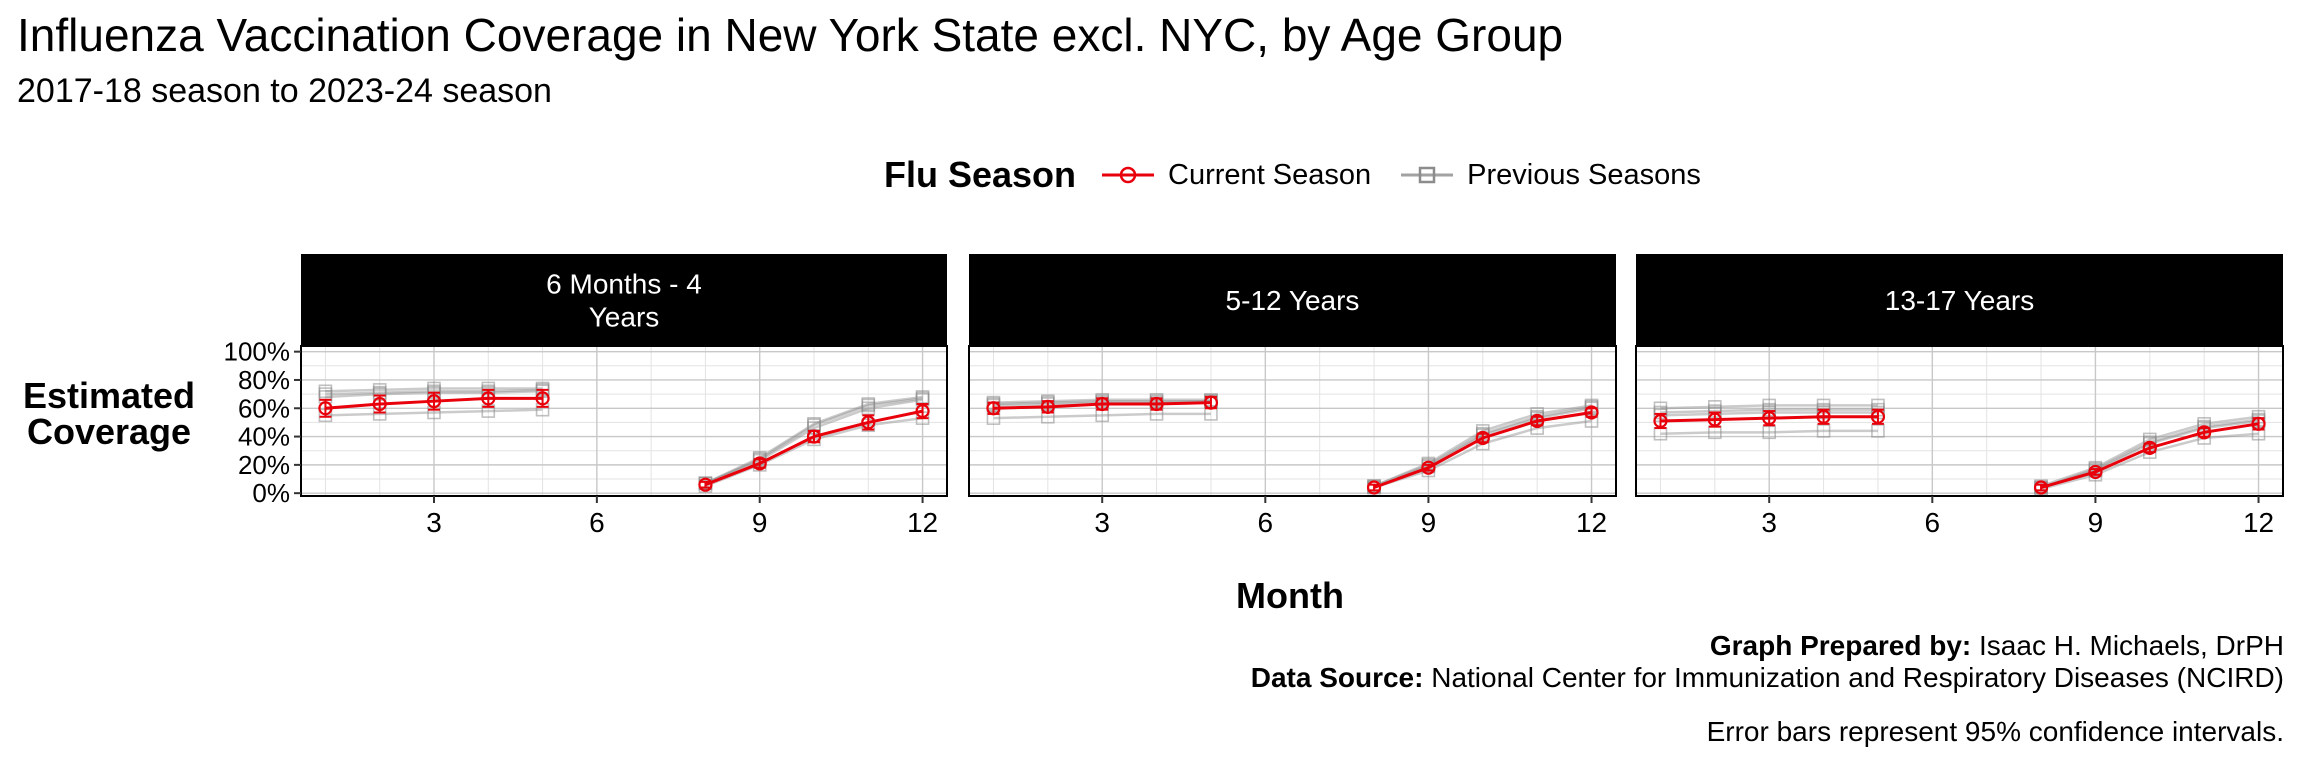 Image resolution: width=2304 pixels, height=768 pixels. I want to click on panel-strip-label: 5-12 Years, so click(1293, 300).